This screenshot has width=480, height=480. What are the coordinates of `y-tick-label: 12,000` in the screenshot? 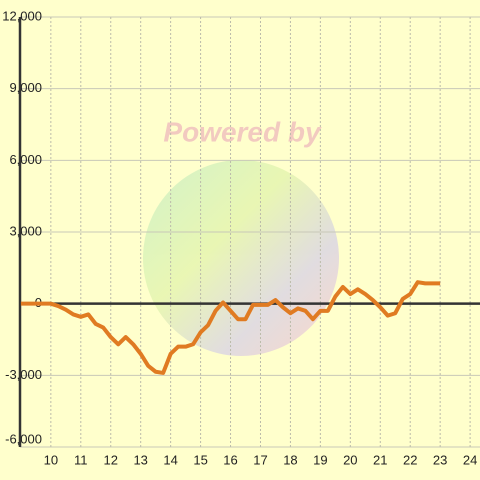 It's located at (22, 15).